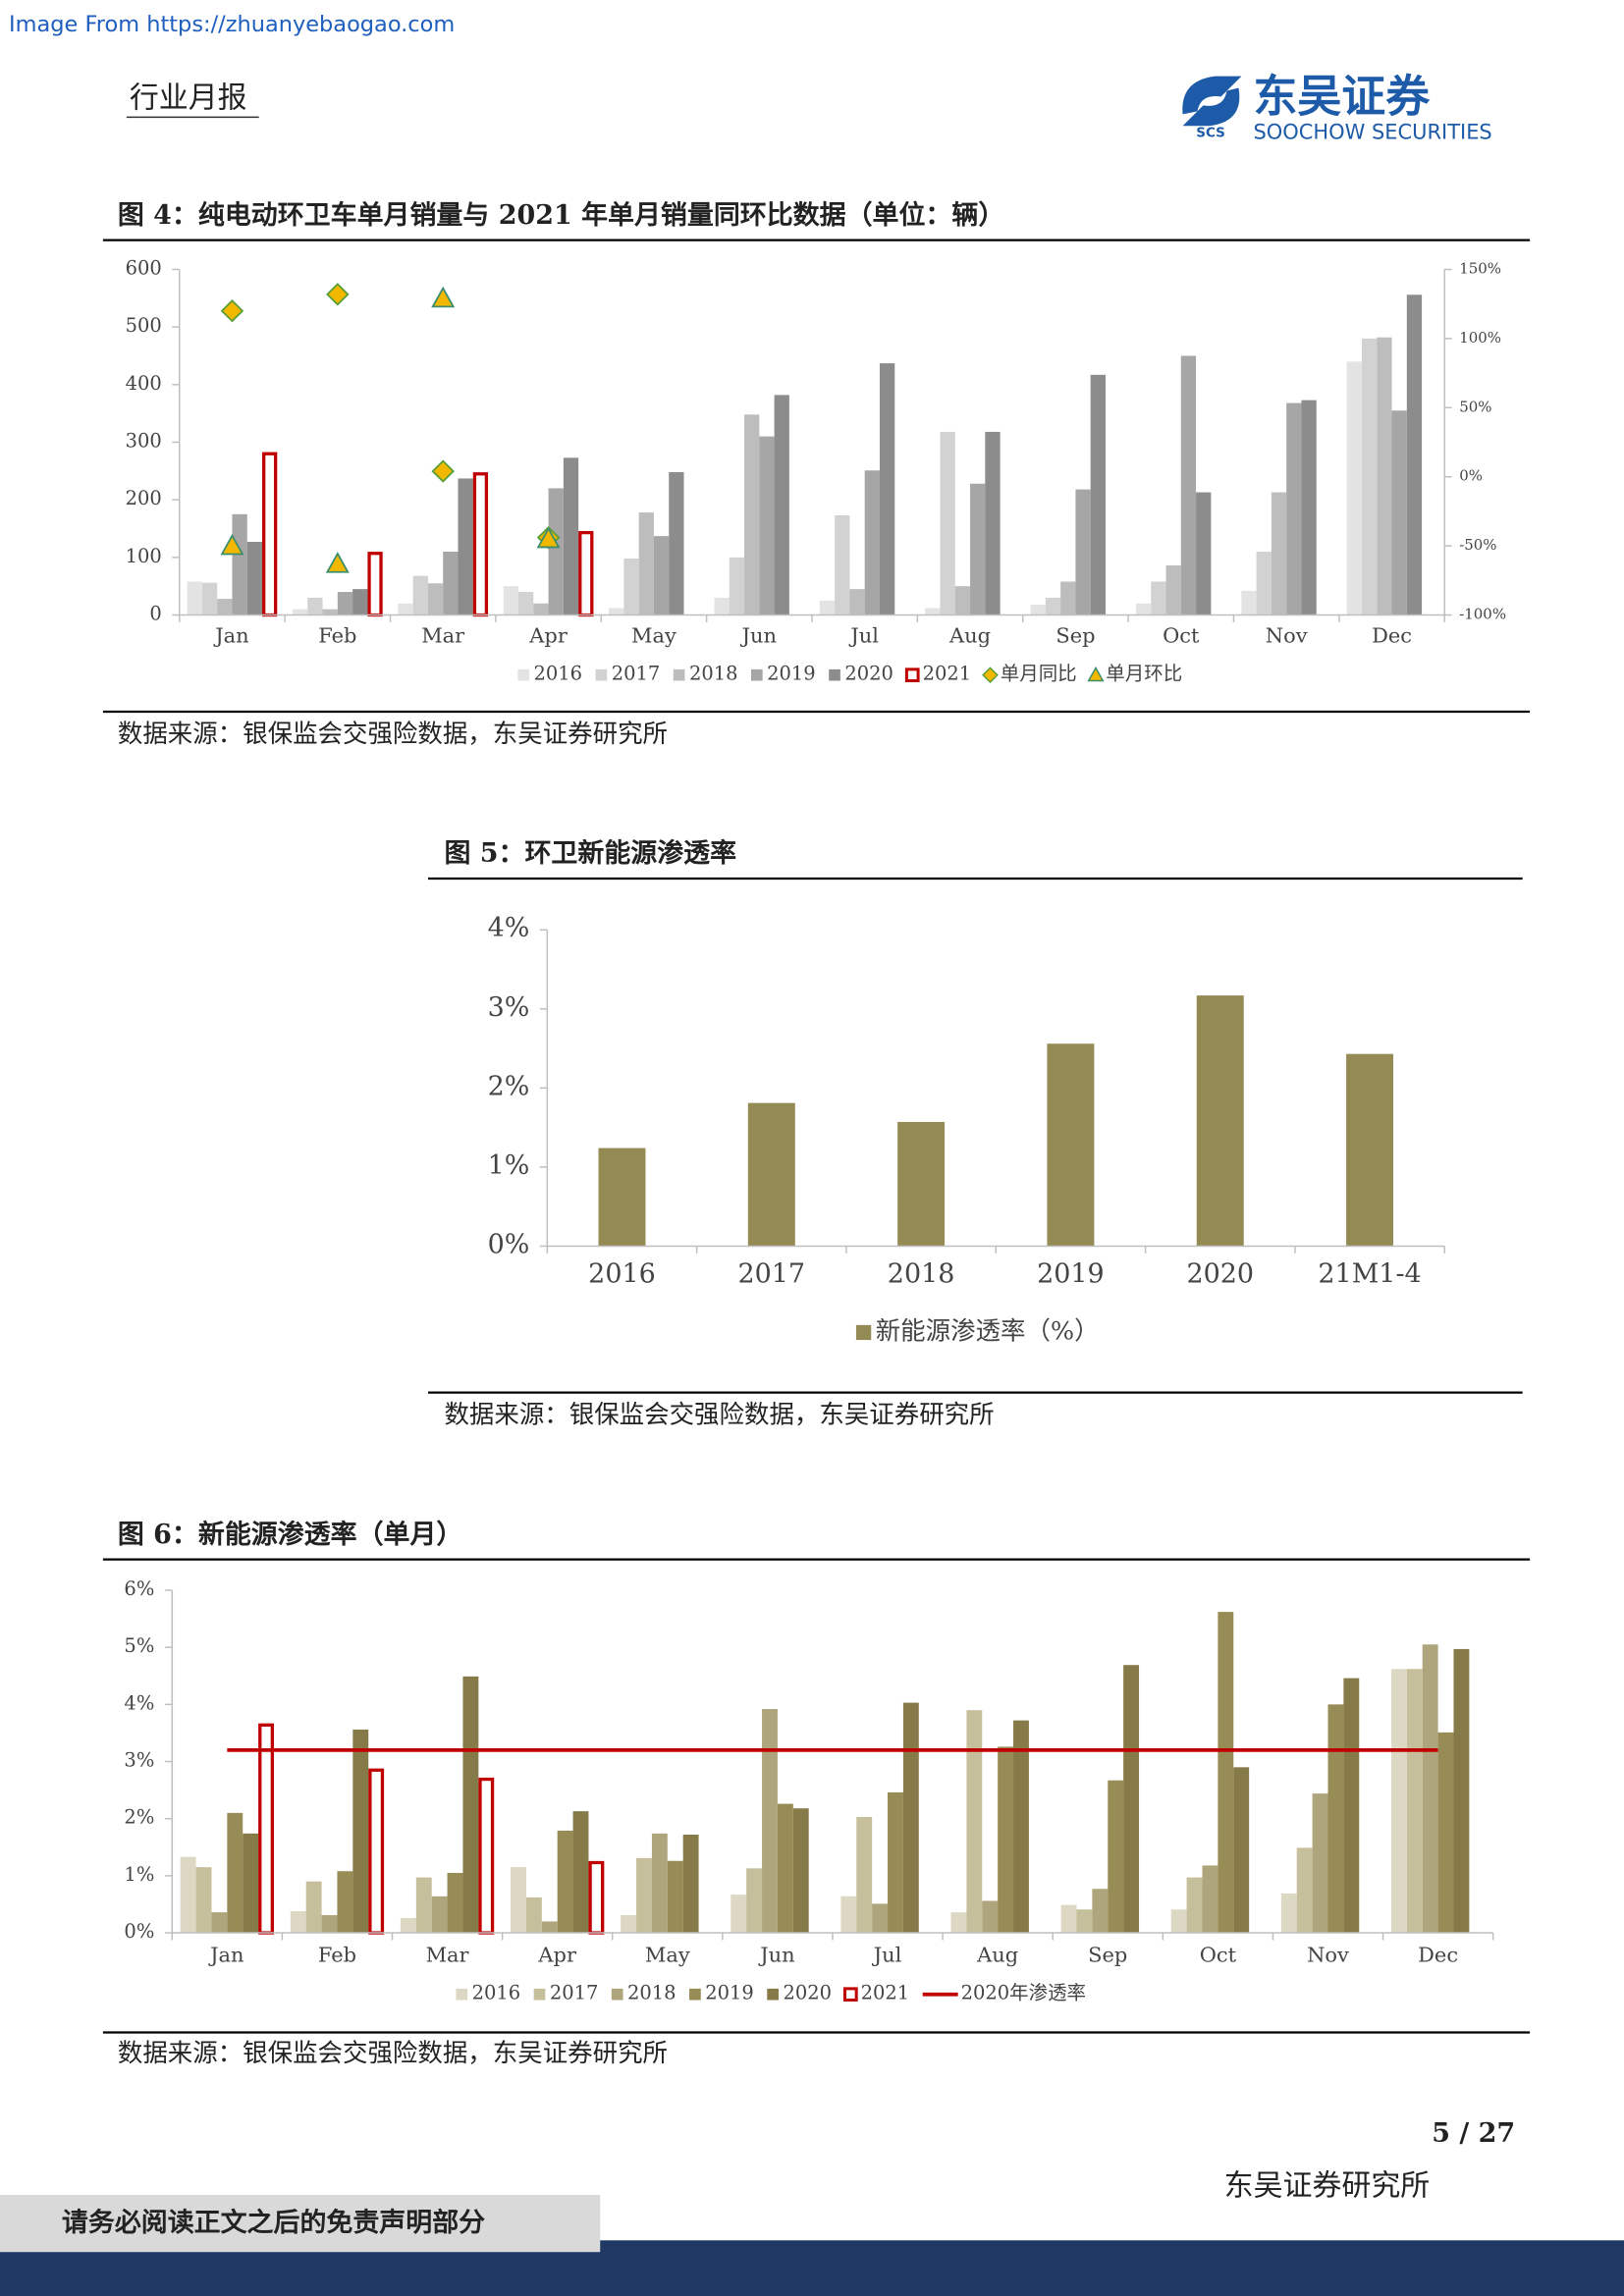  Describe the element at coordinates (337, 635) in the screenshot. I see `x-tick-label: Feb` at that location.